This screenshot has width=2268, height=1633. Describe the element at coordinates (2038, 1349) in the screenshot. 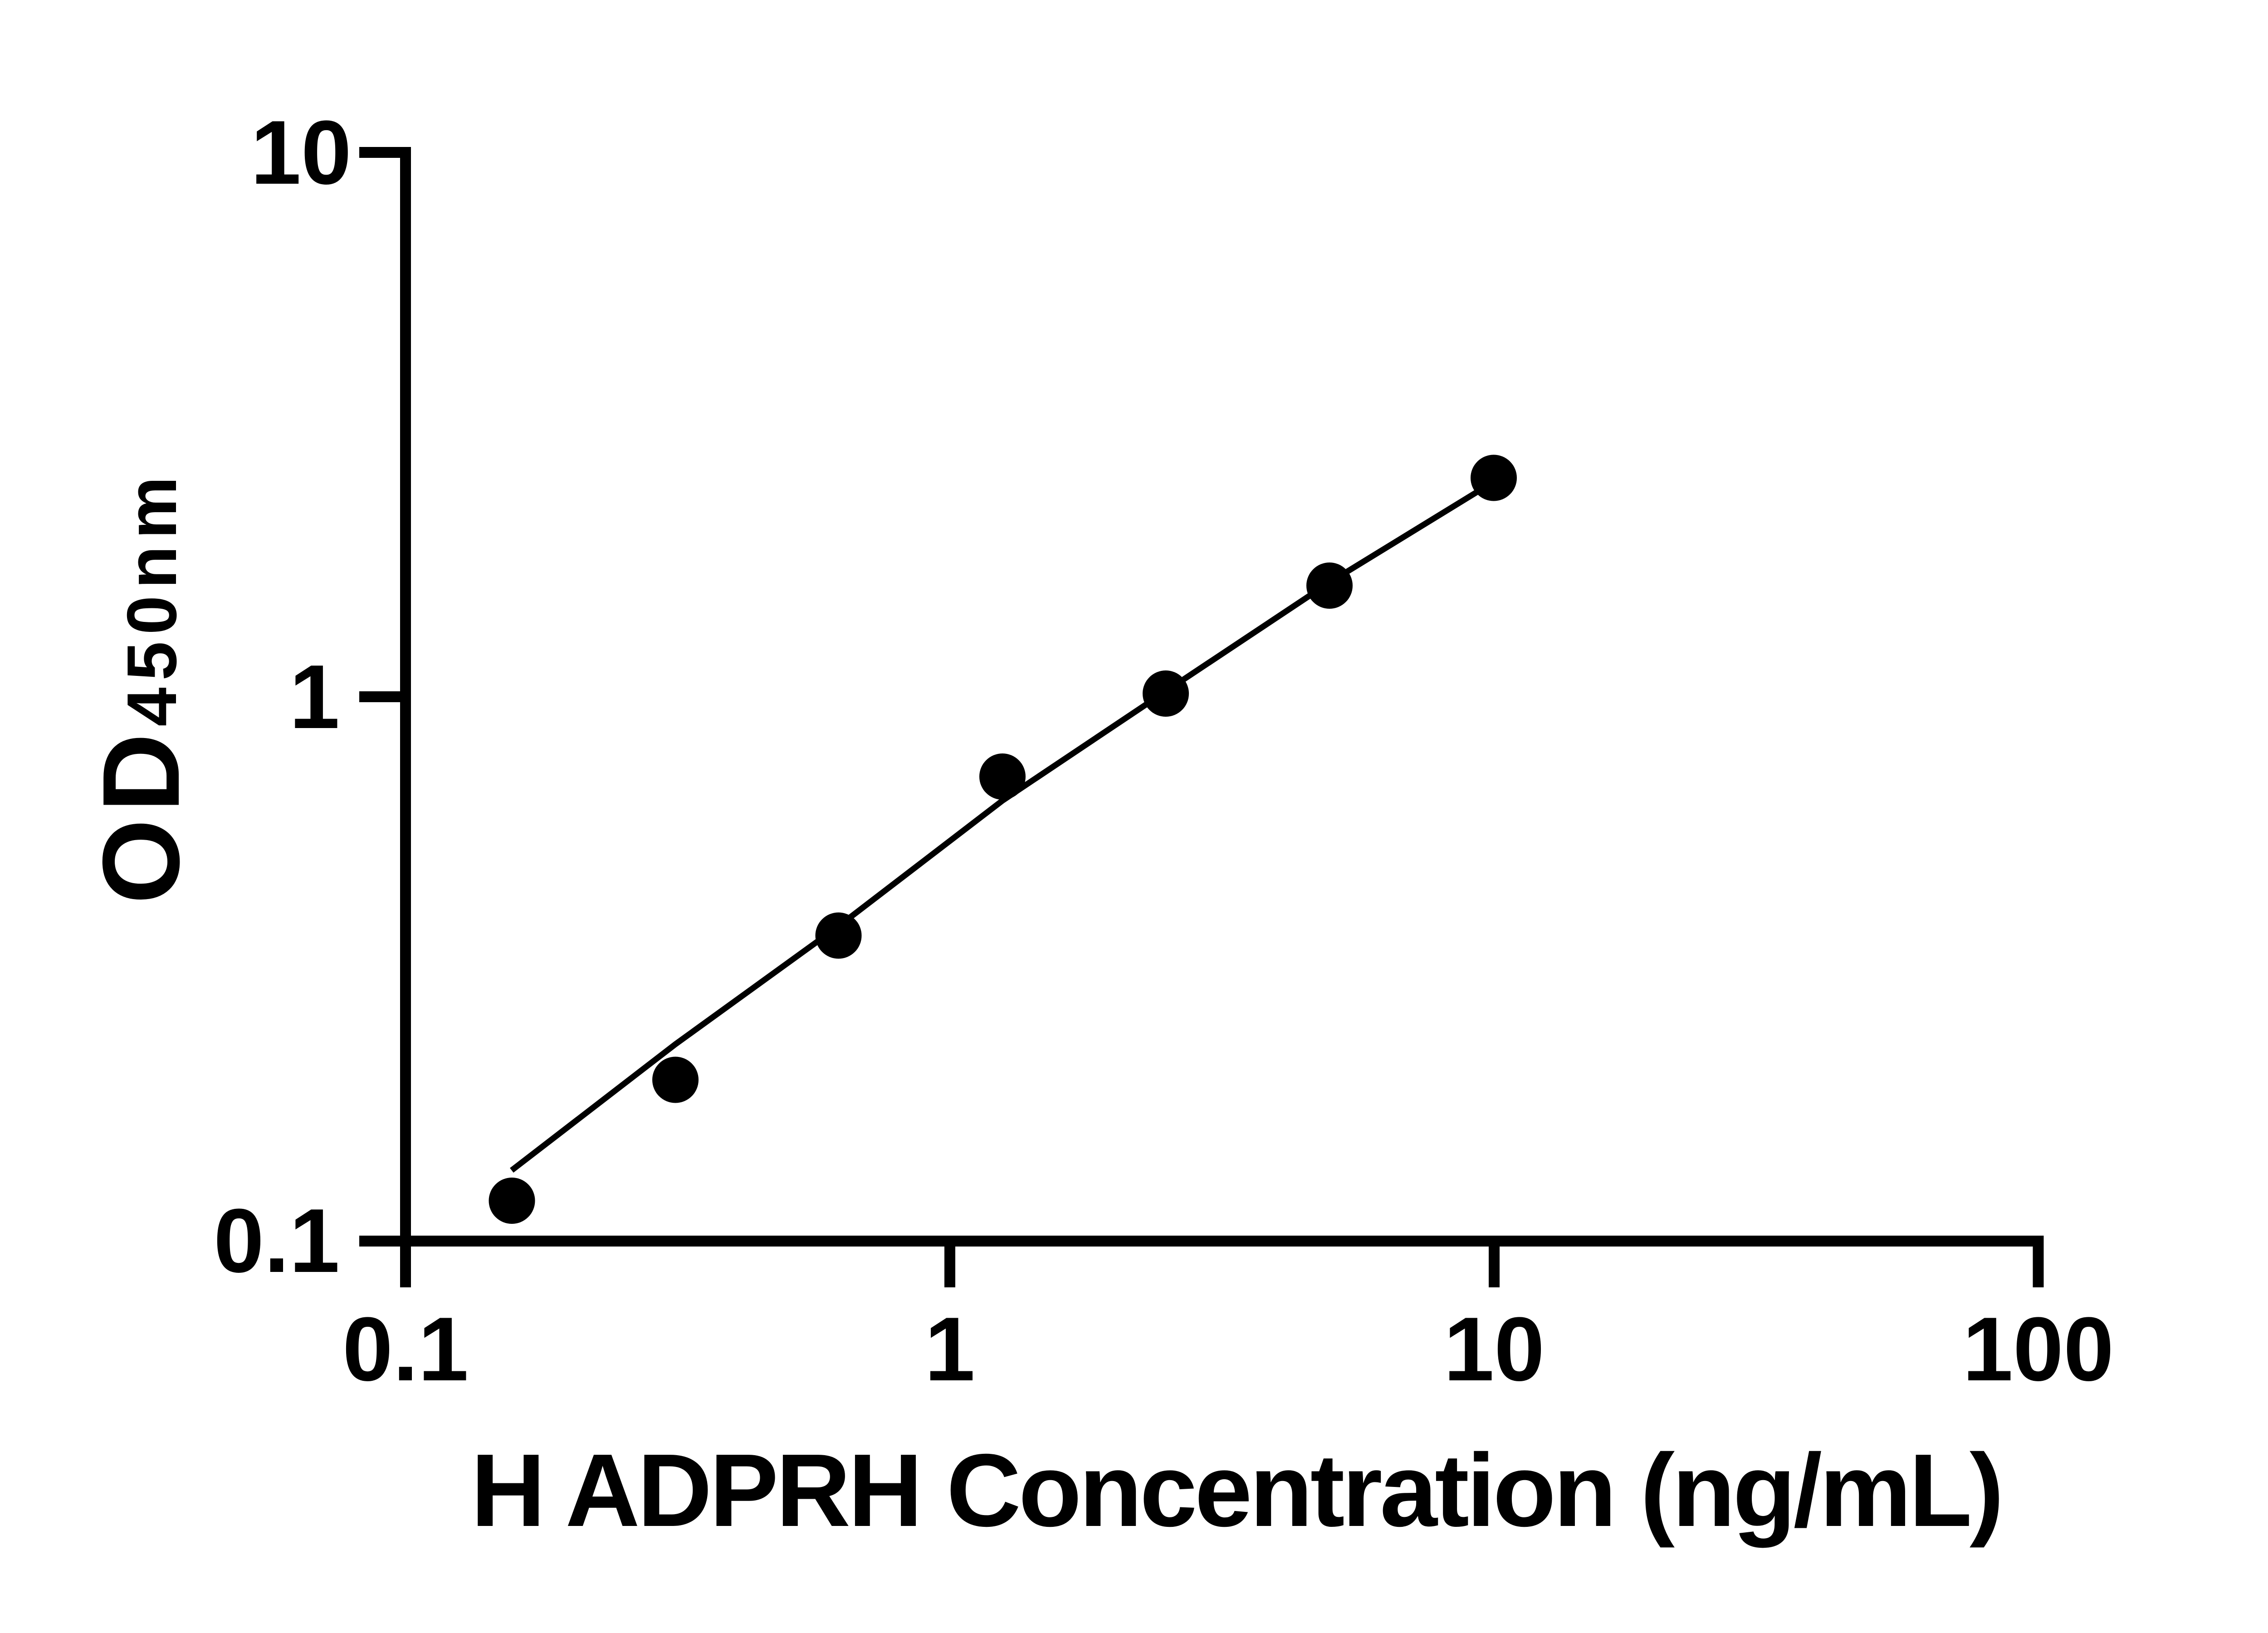

I see `svg-text: 100` at that location.